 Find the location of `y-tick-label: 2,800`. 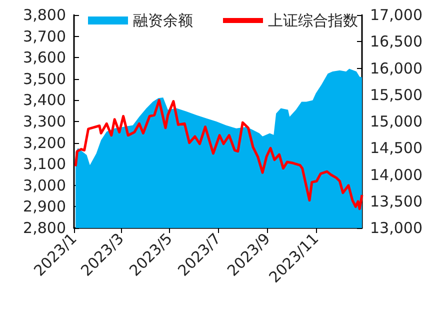

y-tick-label: 2,800 is located at coordinates (44, 228).